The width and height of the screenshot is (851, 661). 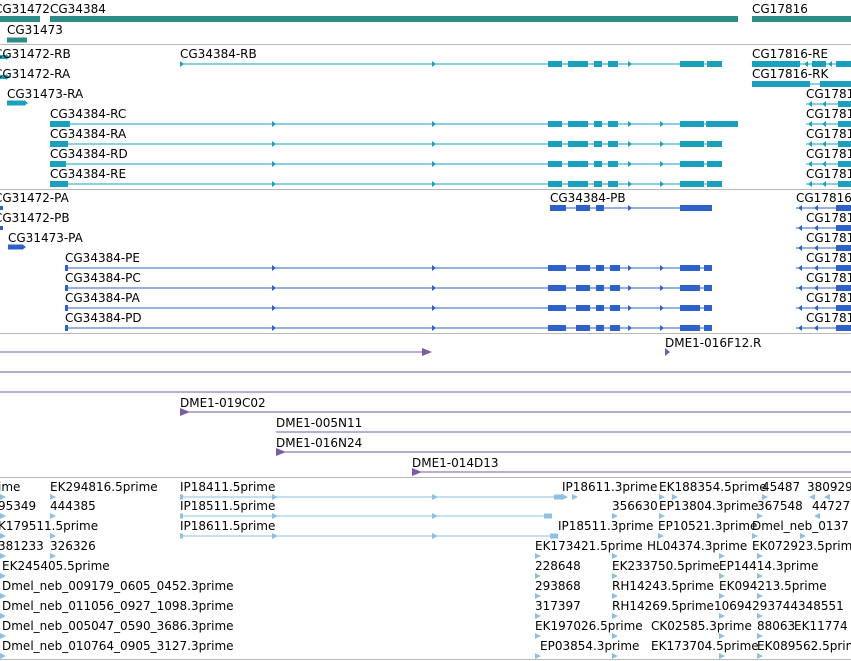 I want to click on feature-label: IP18511.3prime, so click(x=606, y=526).